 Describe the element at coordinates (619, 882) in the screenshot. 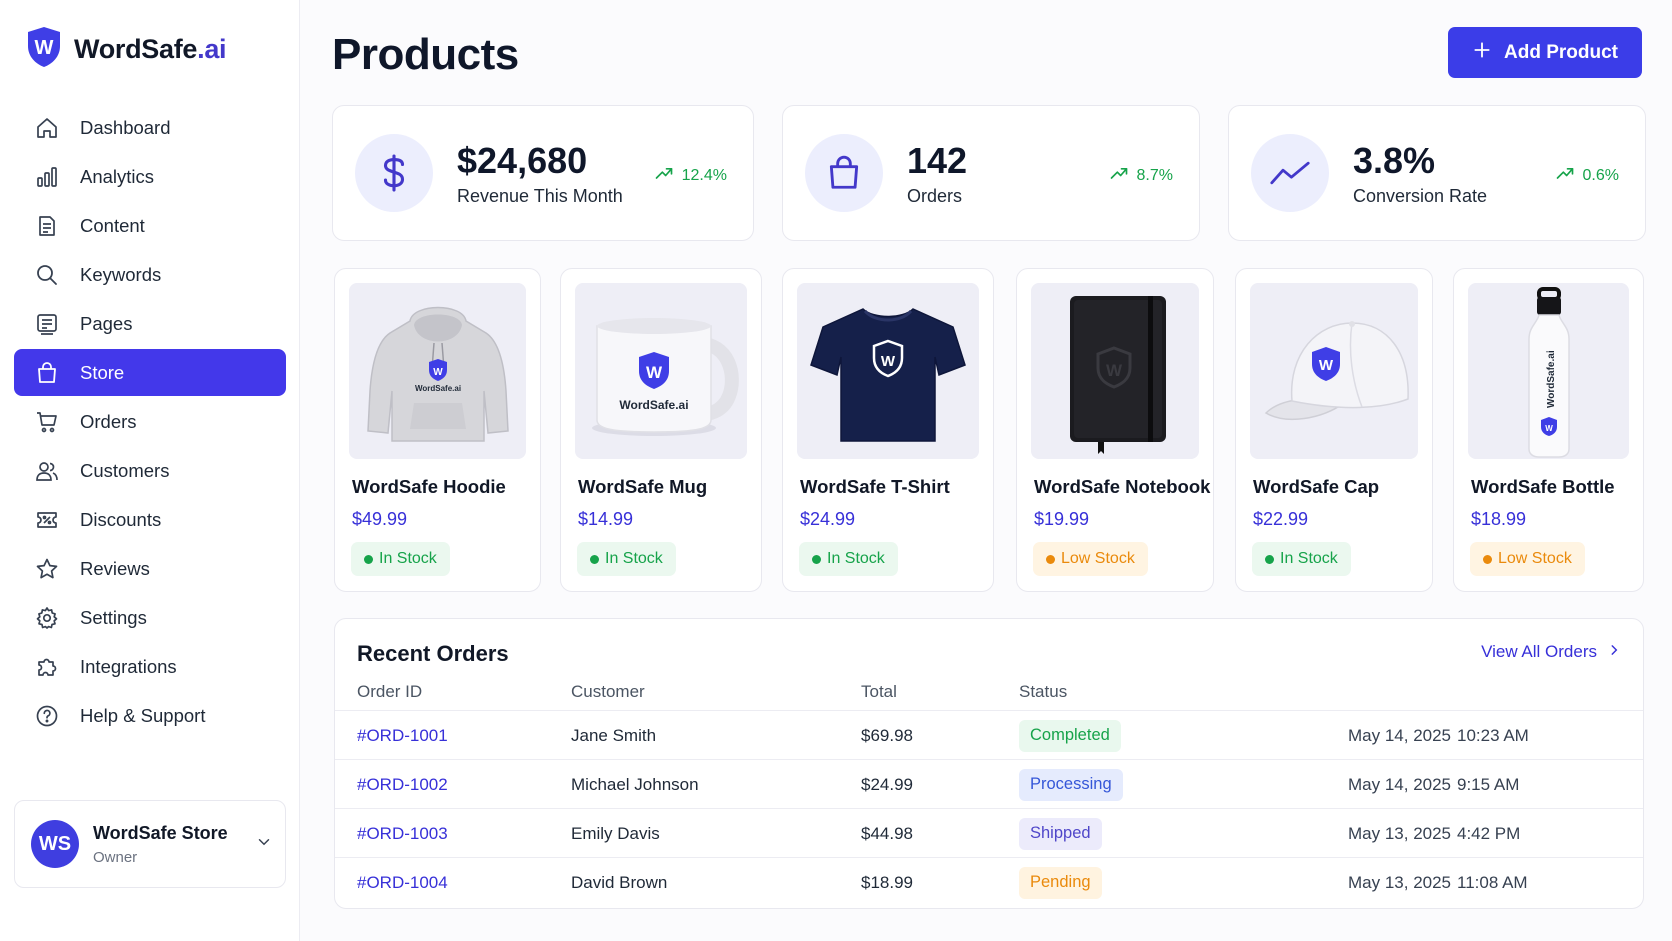

I see `order-customer: David Brown` at that location.